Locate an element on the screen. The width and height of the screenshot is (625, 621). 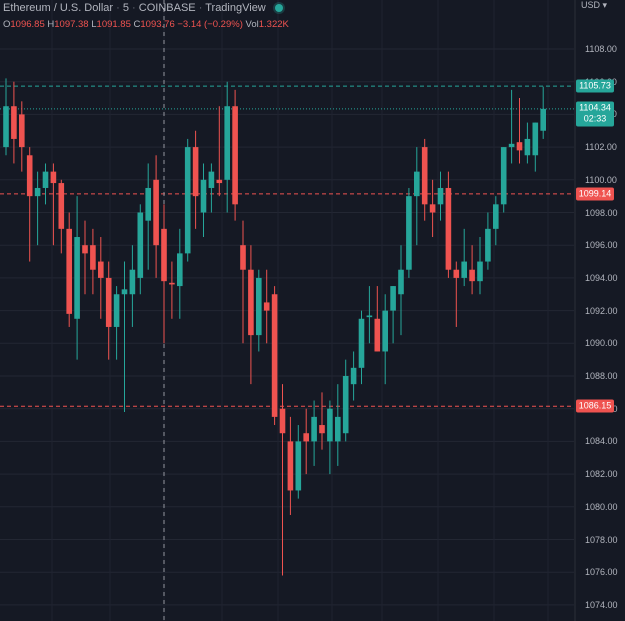
price-tick-label: 1088.00 is located at coordinates (601, 376).